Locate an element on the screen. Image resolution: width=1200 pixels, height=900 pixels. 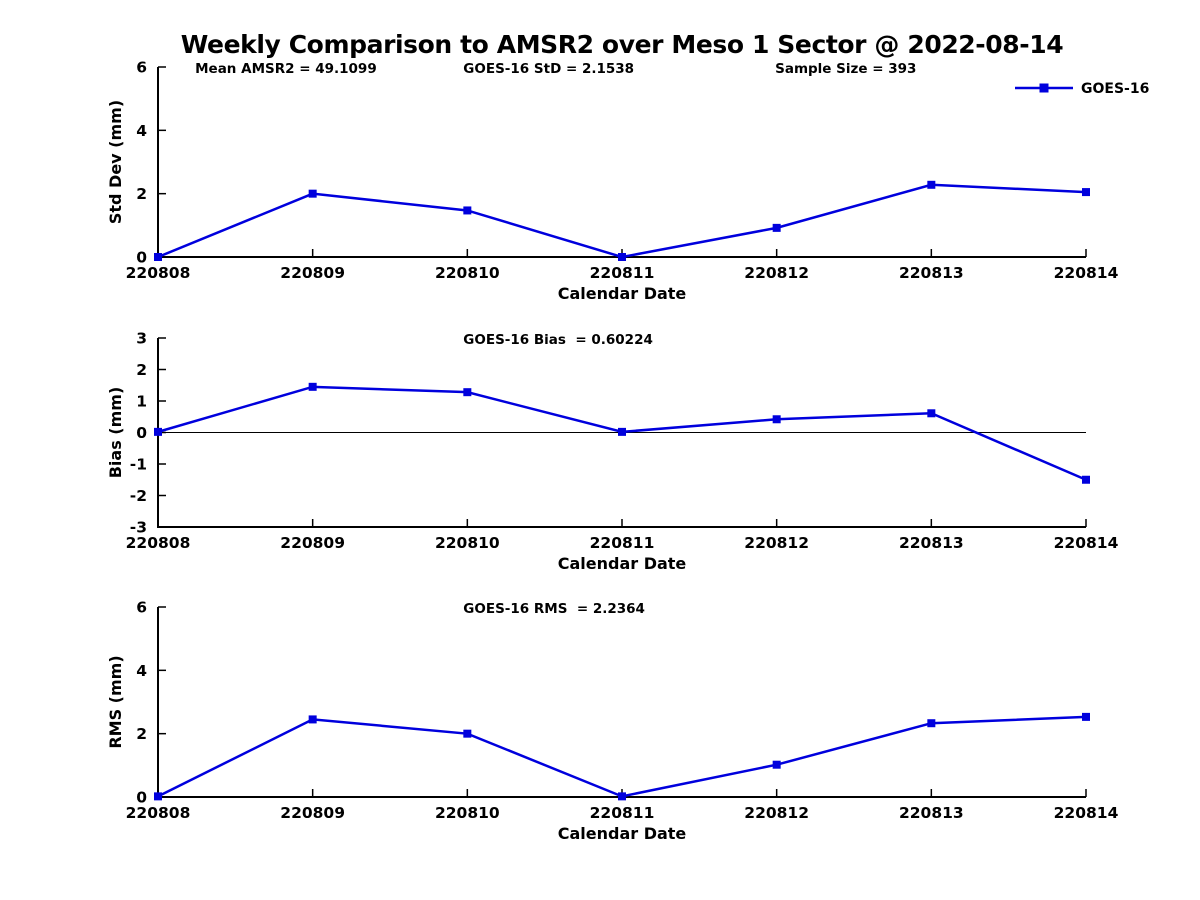
legend-label: GOES-16 is located at coordinates (1115, 89).